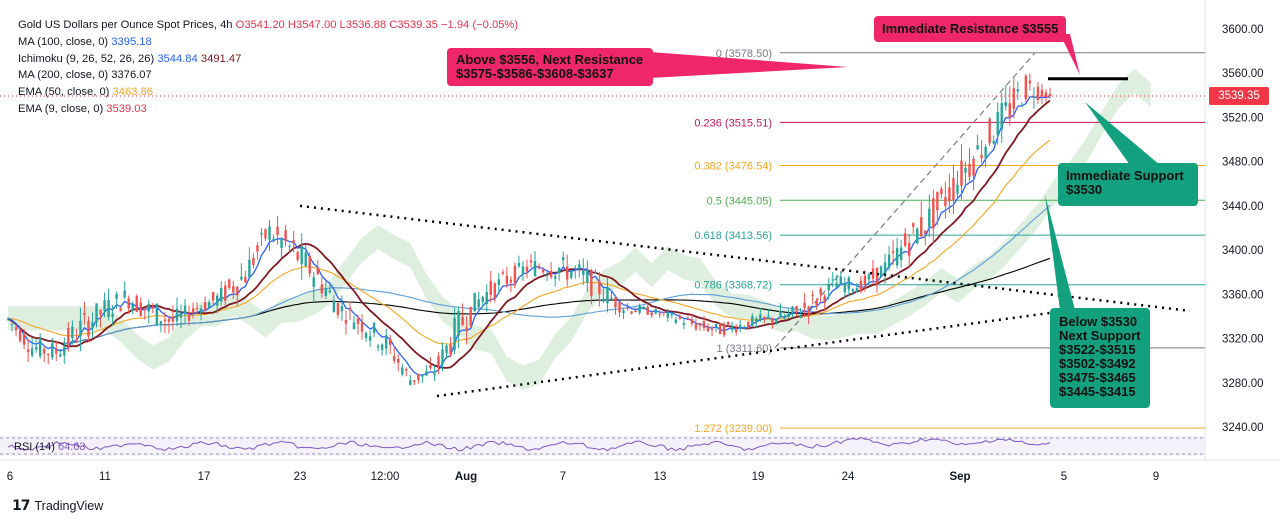 The image size is (1280, 522). Describe the element at coordinates (268, 75) in the screenshot. I see `legend-ma200: MA (200, close, 0) 3376.07` at that location.